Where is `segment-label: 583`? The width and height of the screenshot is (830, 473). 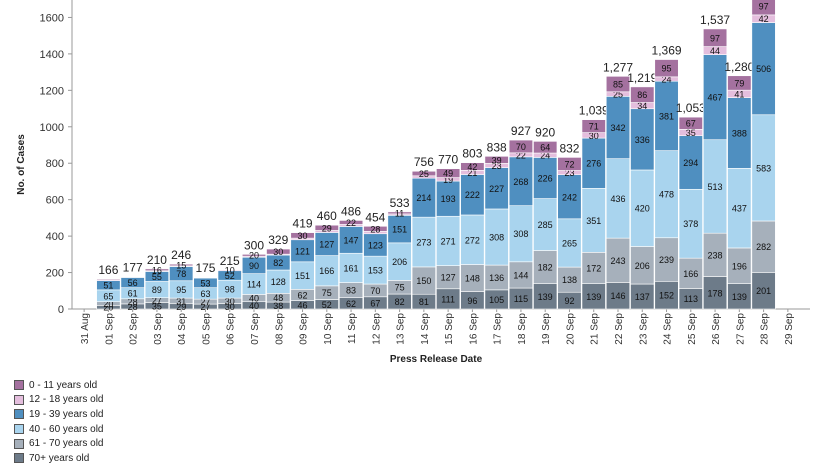
segment-label: 583 is located at coordinates (763, 168).